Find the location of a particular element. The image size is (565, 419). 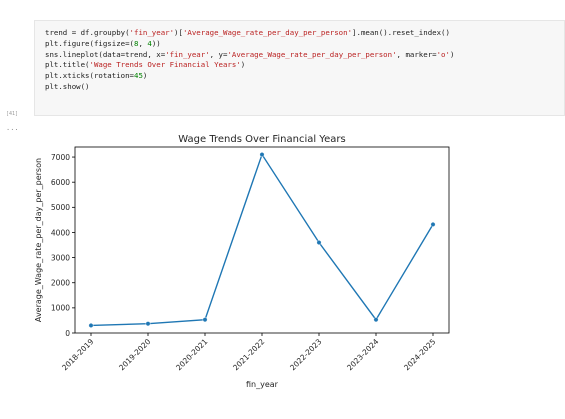

y-tick-label: 1000 is located at coordinates (60, 308).